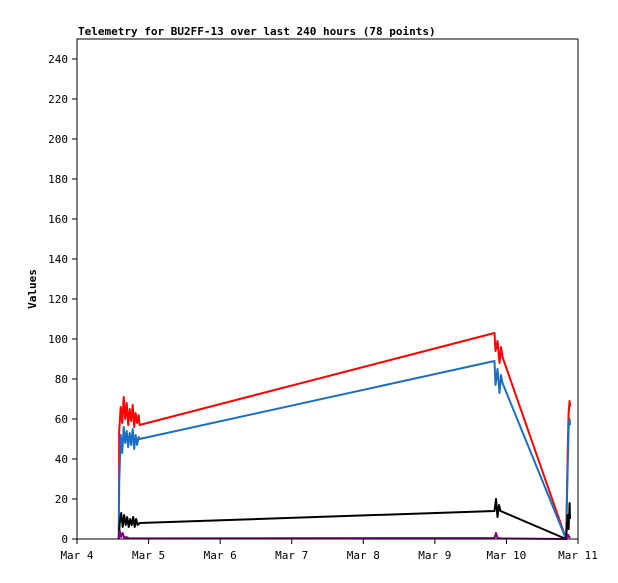  I want to click on y-tick-label: 240, so click(58, 59).